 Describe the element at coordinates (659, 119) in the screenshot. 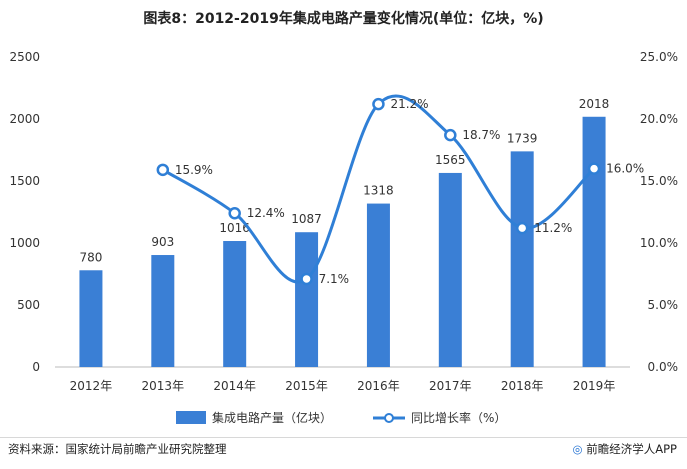

I see `y-right-tick-label: 20.0%` at that location.